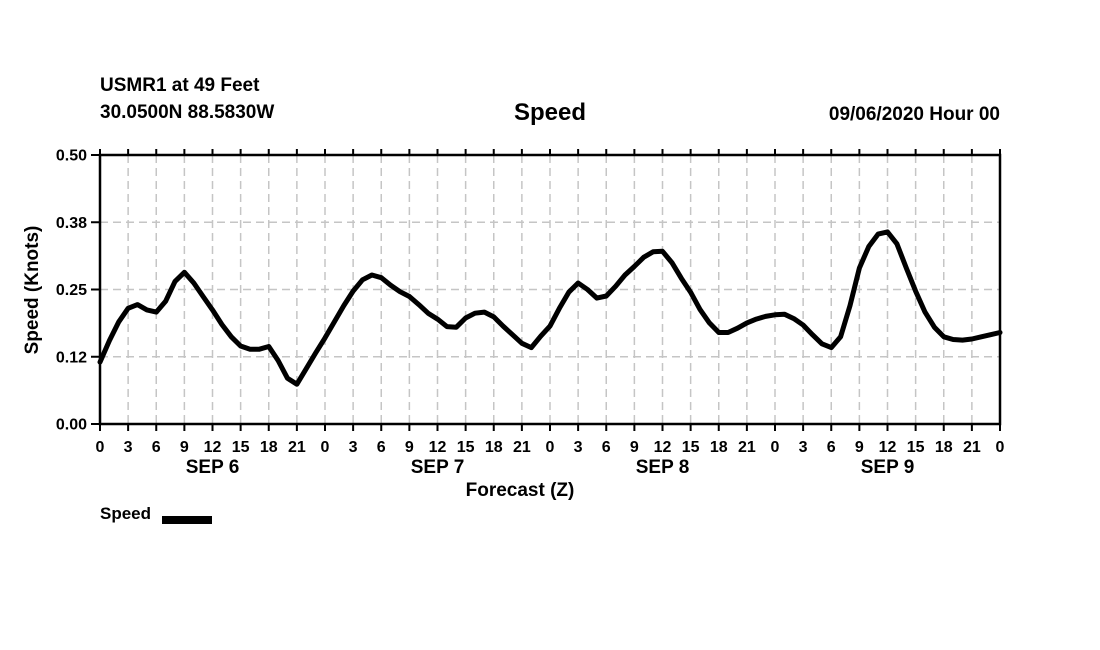 The height and width of the screenshot is (650, 1100). Describe the element at coordinates (663, 467) in the screenshot. I see `day-label: SEP 8` at that location.